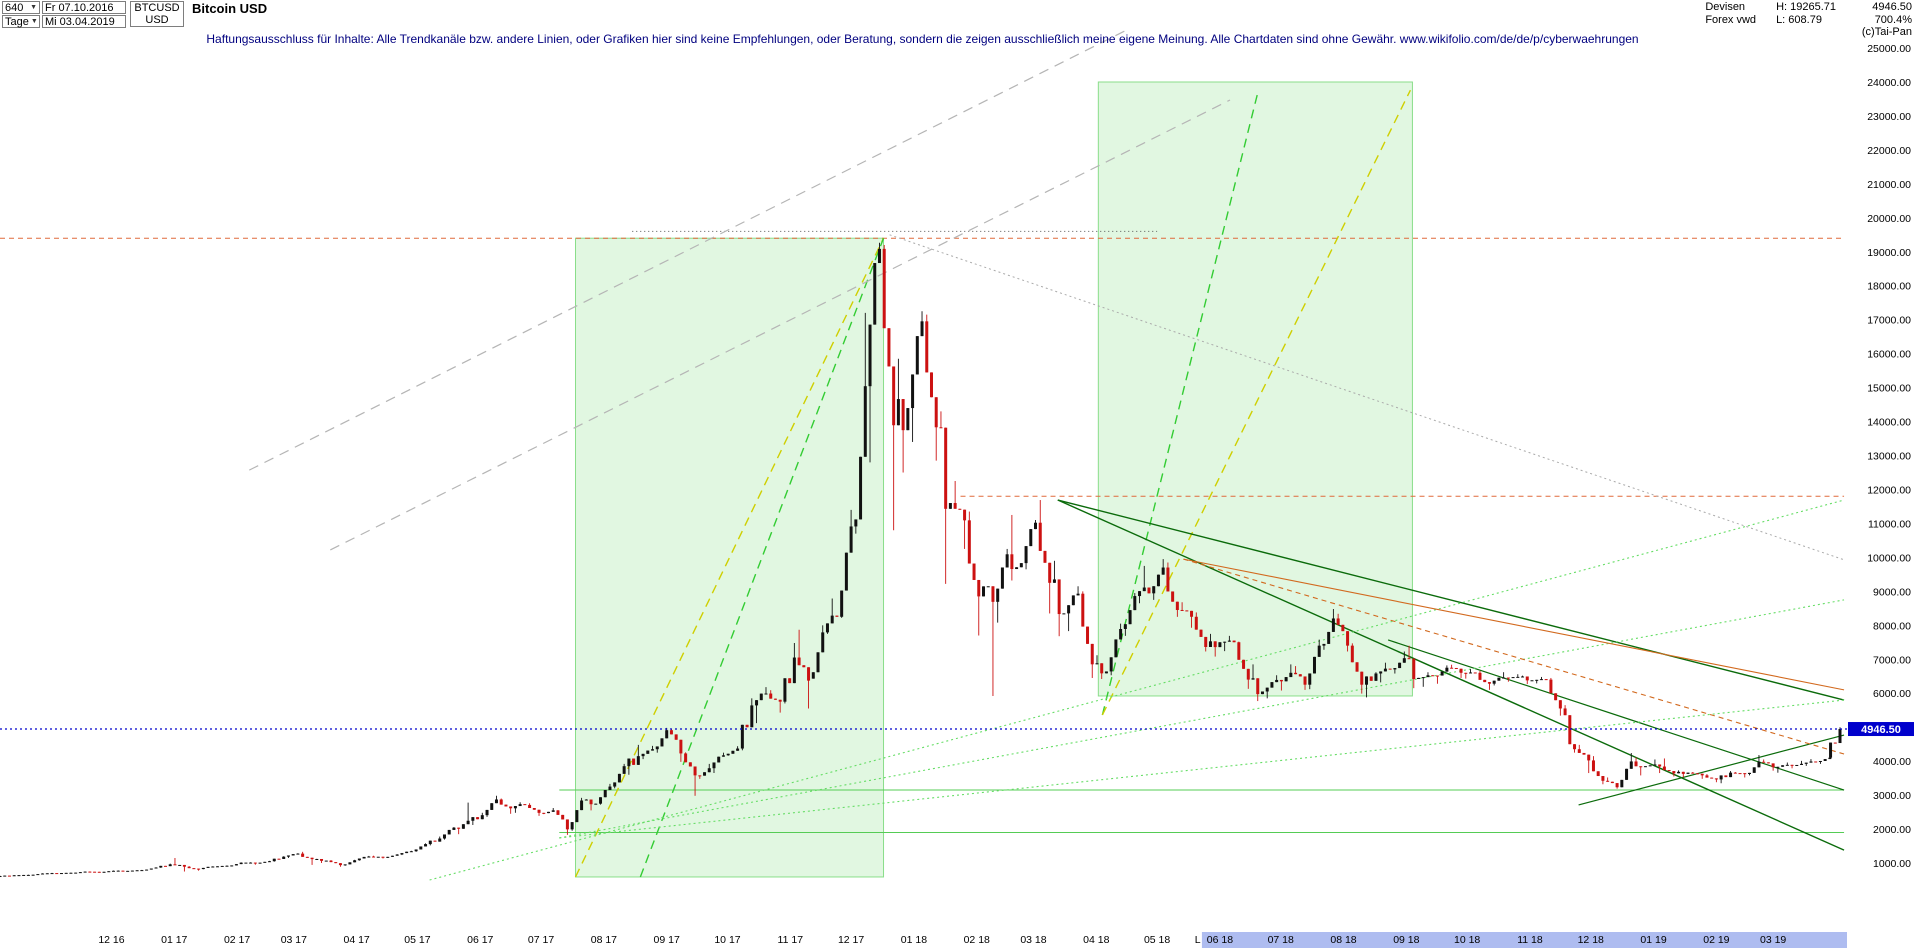 The height and width of the screenshot is (952, 1916). Describe the element at coordinates (1889, 524) in the screenshot. I see `y-axis-label: 11000.00` at that location.